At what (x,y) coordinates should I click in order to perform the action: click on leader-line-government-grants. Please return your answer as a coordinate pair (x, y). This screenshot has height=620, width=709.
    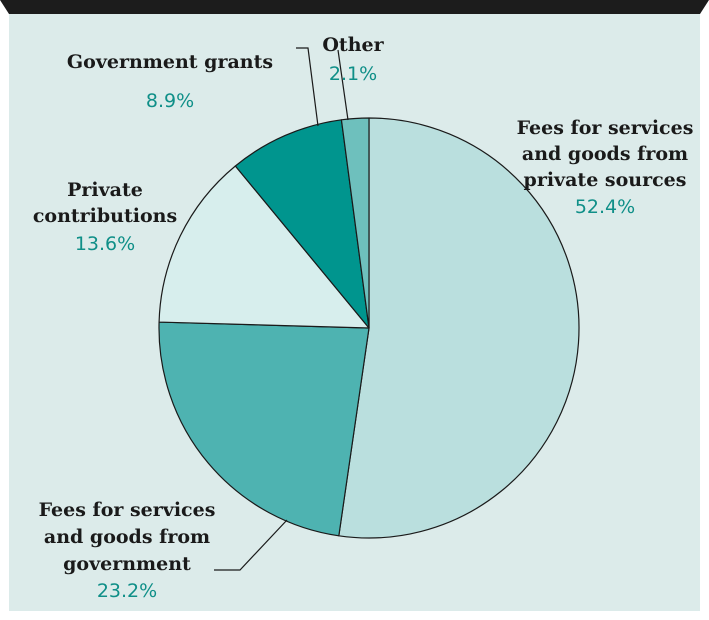
    Looking at the image, I should click on (307, 87).